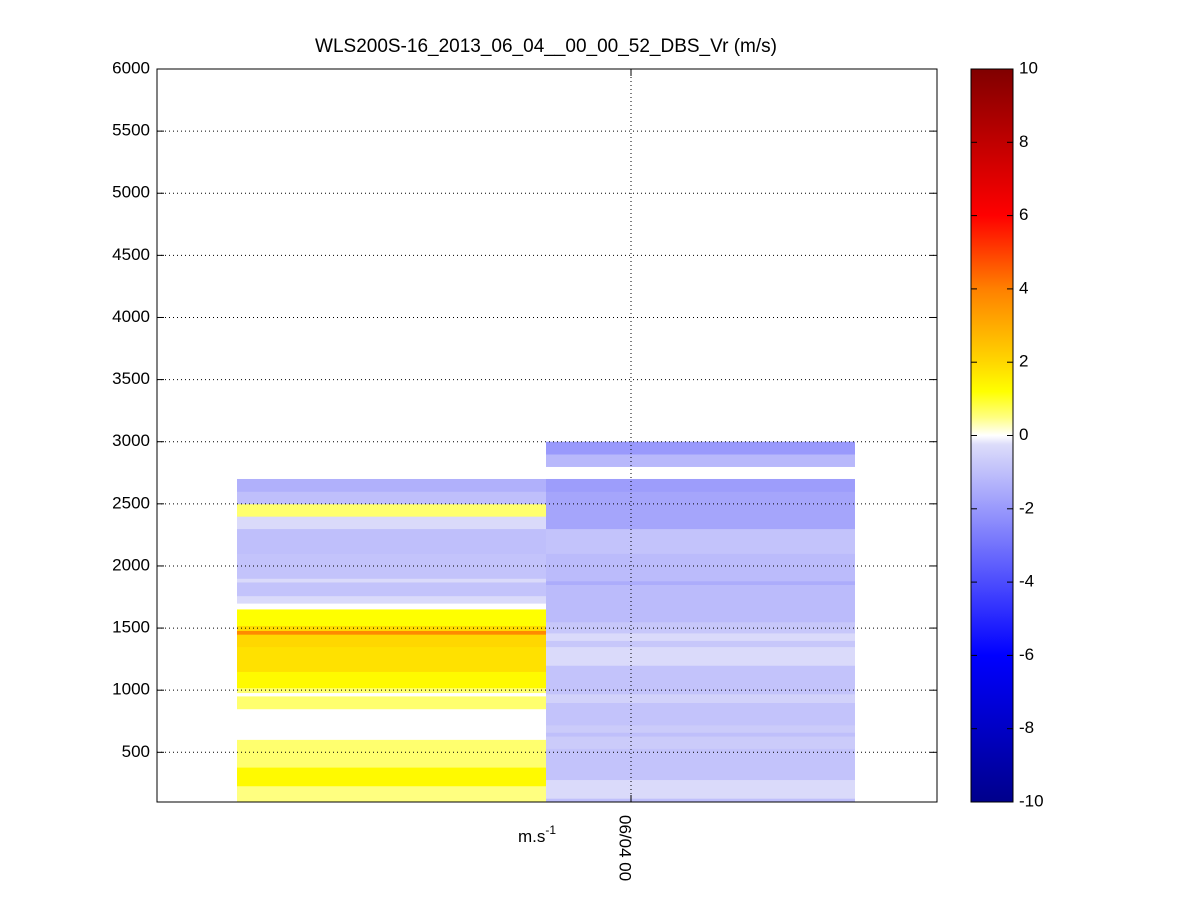  What do you see at coordinates (1026, 581) in the screenshot?
I see `colorbar-tick-label: -4` at bounding box center [1026, 581].